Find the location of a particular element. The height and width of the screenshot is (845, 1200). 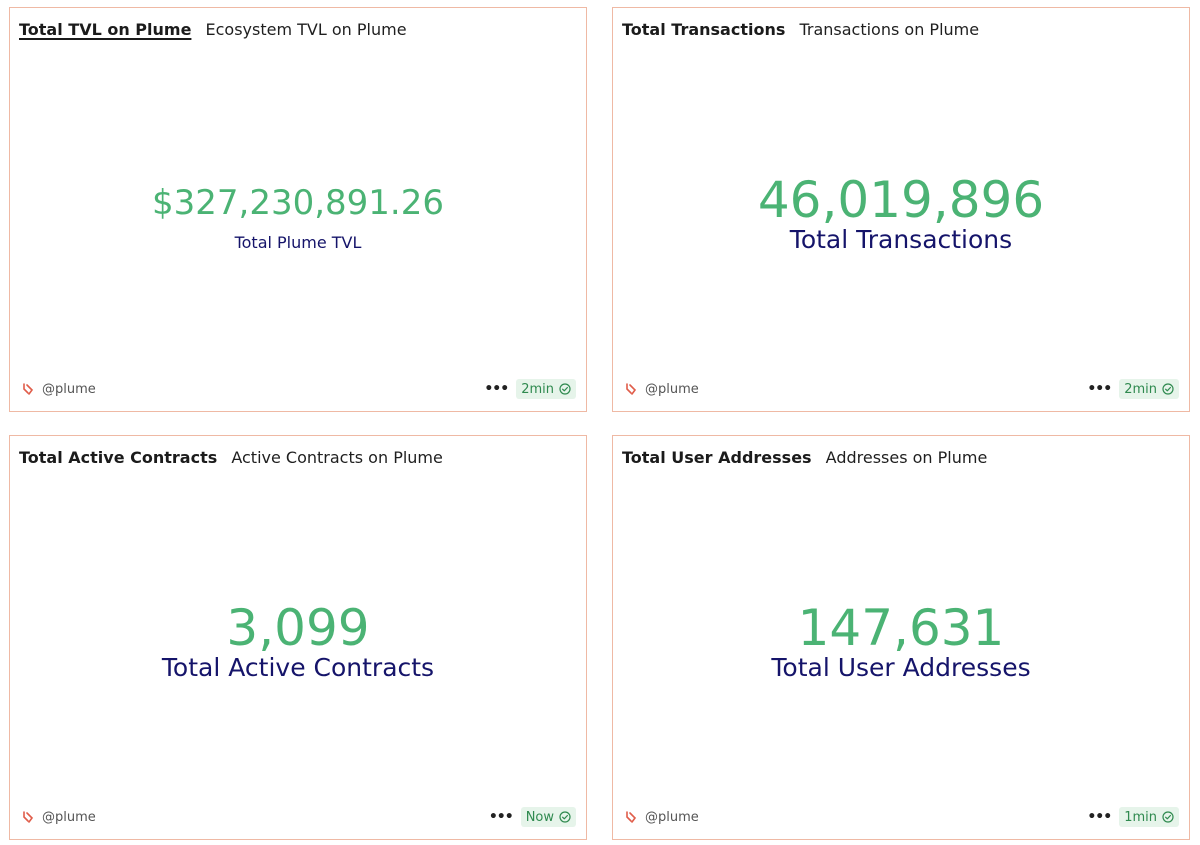

counter-label: Total User Addresses is located at coordinates (901, 667).